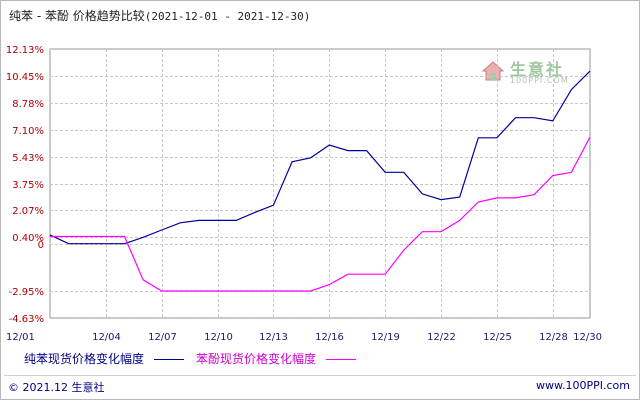 The height and width of the screenshot is (400, 640). I want to click on x-tick-label: 12/13, so click(273, 337).